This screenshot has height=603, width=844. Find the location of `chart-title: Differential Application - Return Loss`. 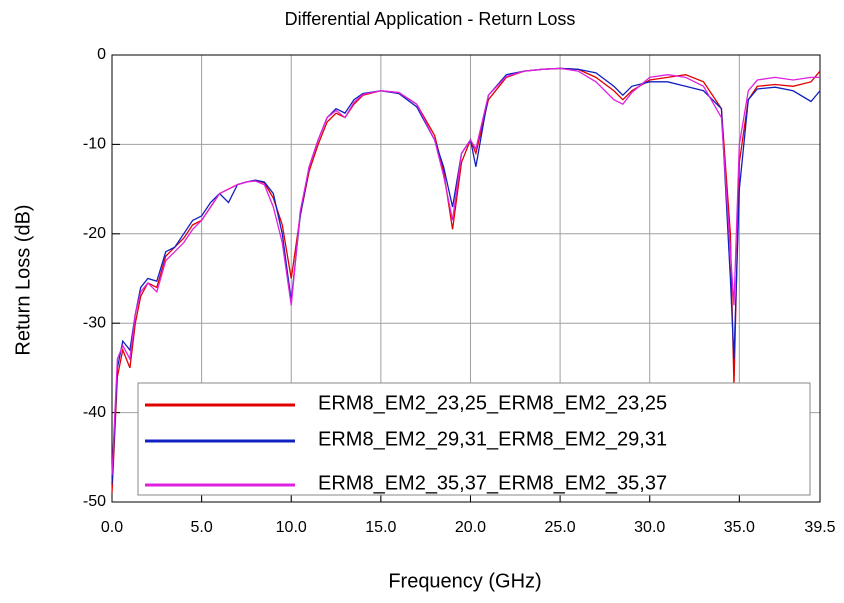

chart-title: Differential Application - Return Loss is located at coordinates (430, 19).